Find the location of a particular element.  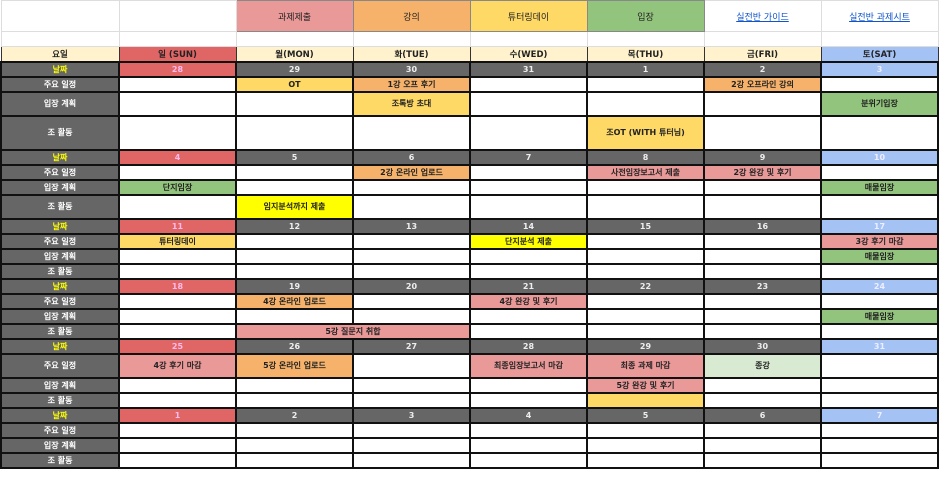

schedule-event-cell: 5강 온라인 업로드 is located at coordinates (294, 365).